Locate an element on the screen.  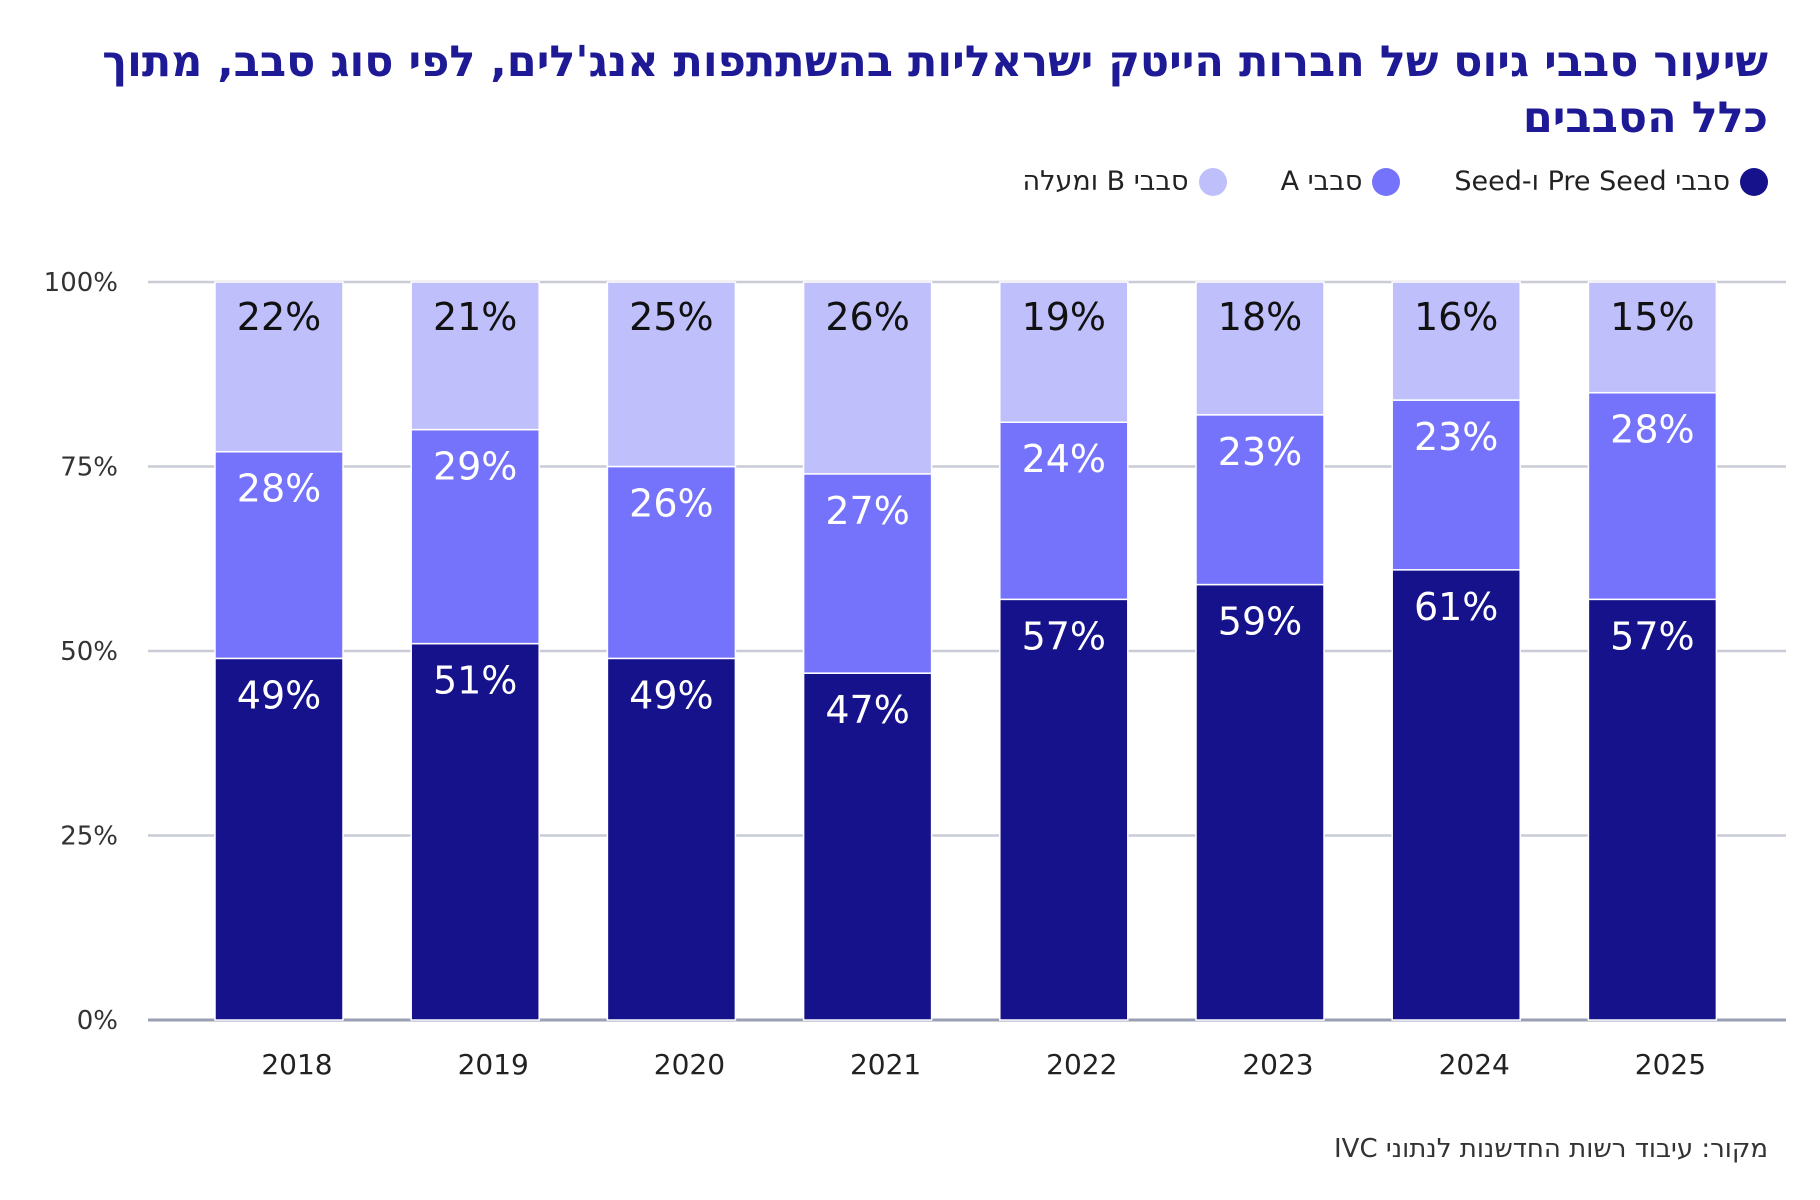
legend-dot-seed is located at coordinates (1754, 181).